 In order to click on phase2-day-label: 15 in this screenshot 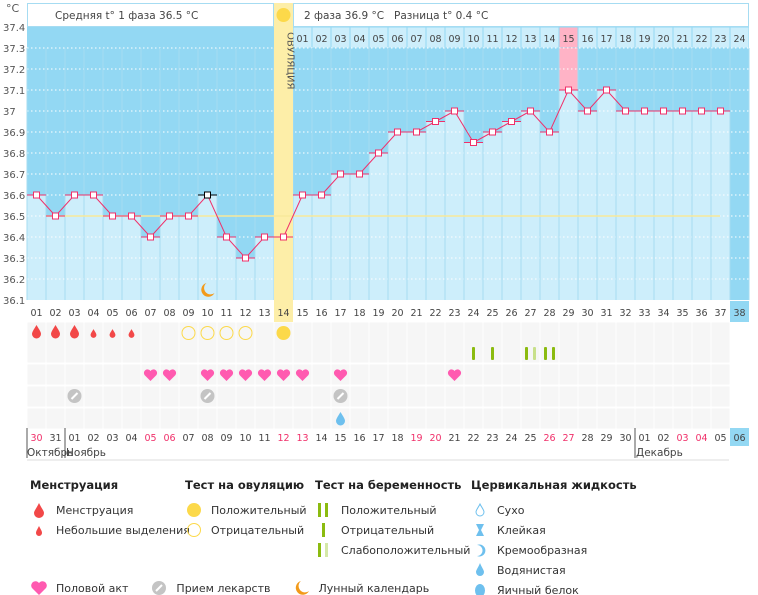, I will do `click(568, 39)`.